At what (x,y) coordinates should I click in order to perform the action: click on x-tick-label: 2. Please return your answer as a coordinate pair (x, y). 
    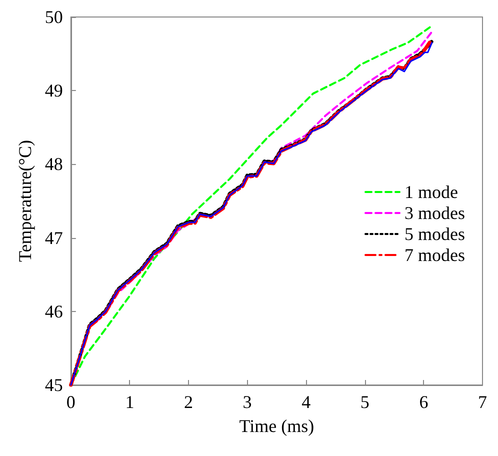
    Looking at the image, I should click on (188, 402).